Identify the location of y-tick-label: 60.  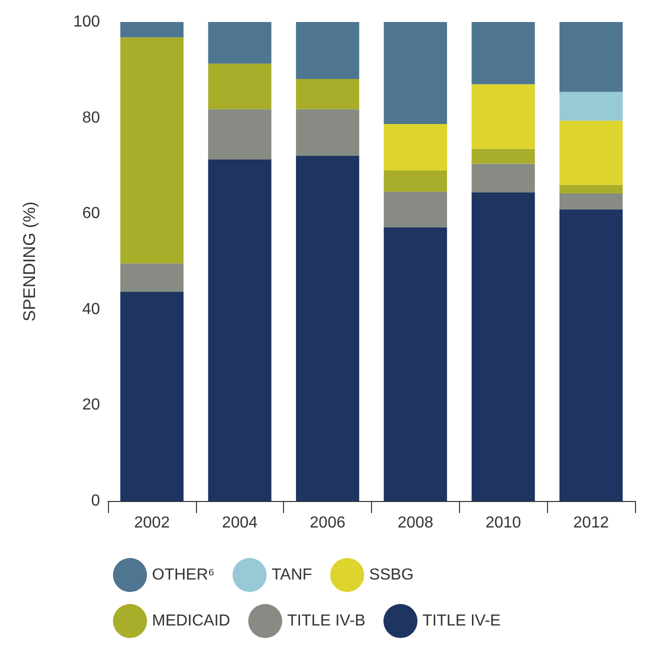
(91, 213).